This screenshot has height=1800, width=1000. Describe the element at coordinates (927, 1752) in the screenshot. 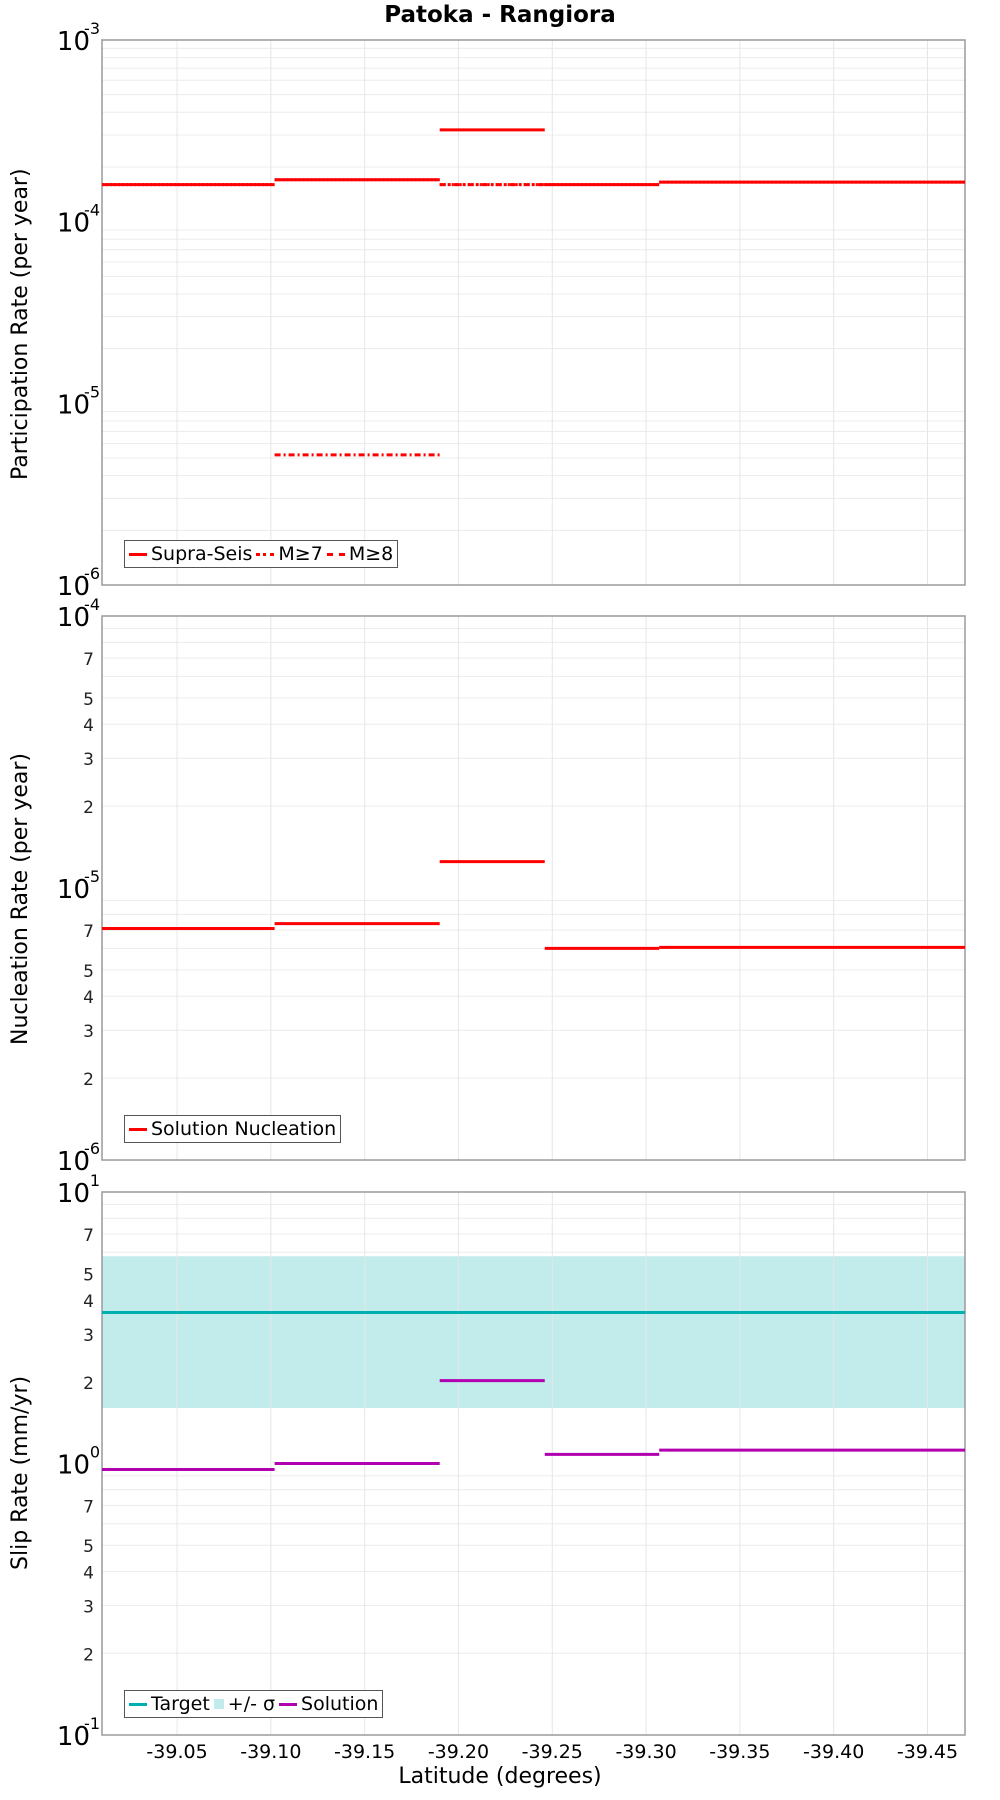

I see `svg-text: -39.45` at that location.